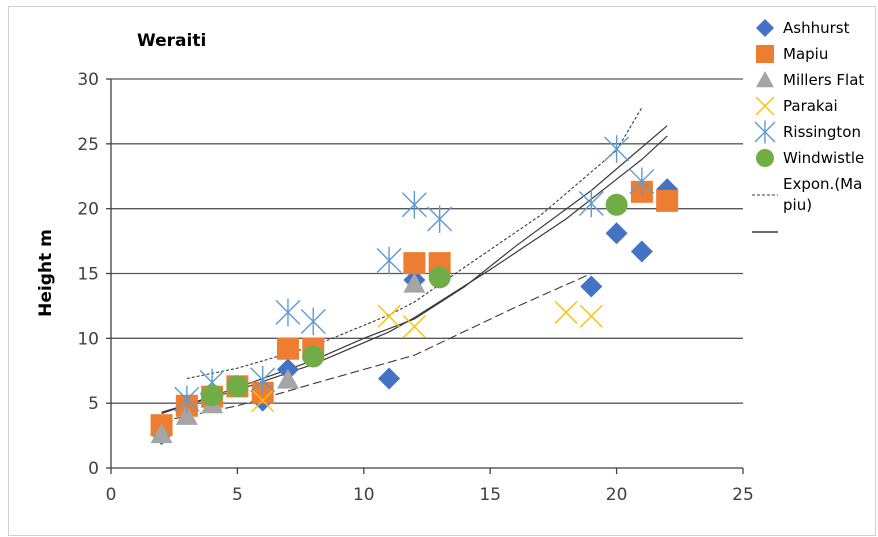 The image size is (878, 537). What do you see at coordinates (490, 495) in the screenshot?
I see `x-tick-label-15: 15` at bounding box center [490, 495].